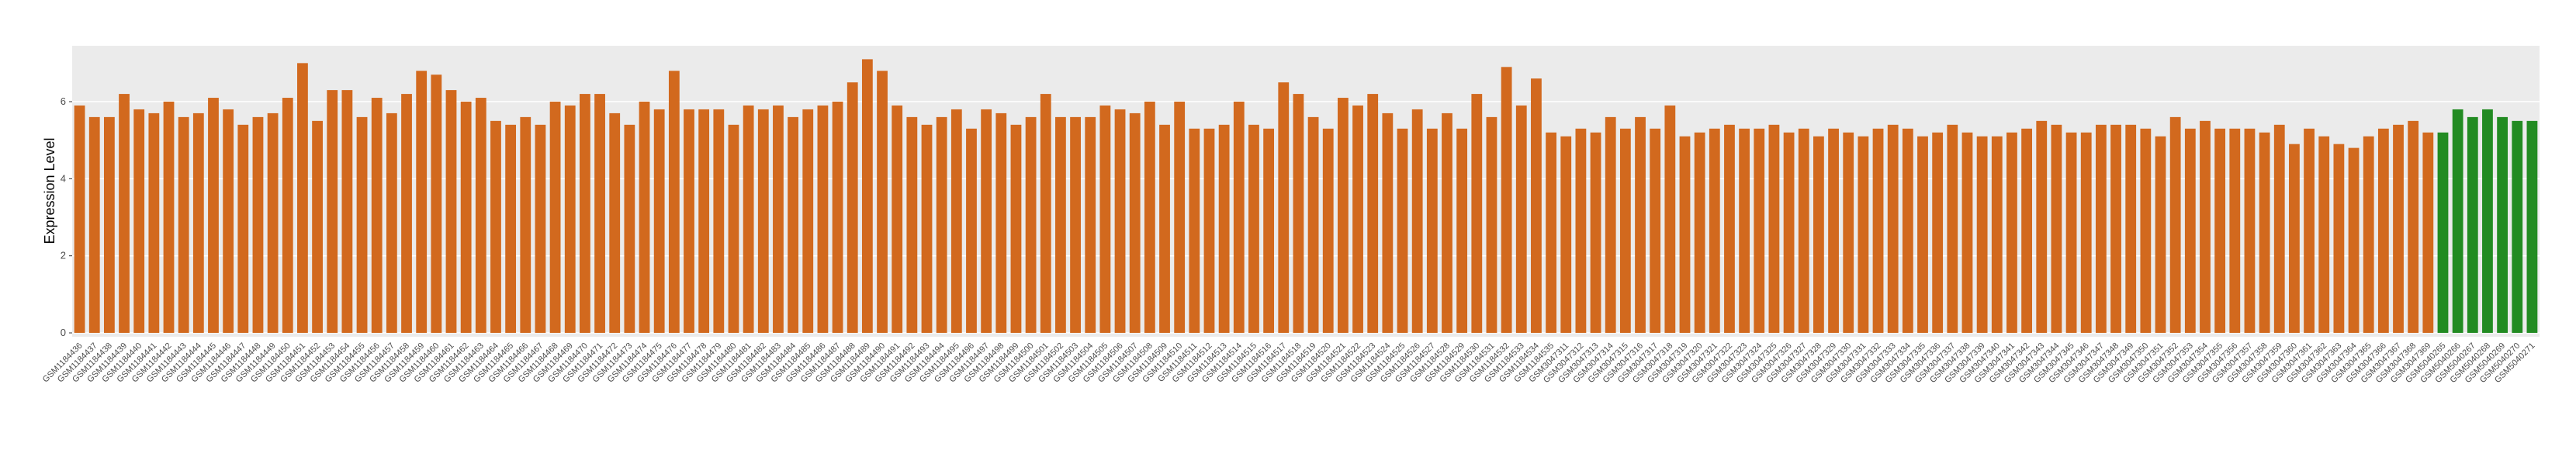  What do you see at coordinates (49, 191) in the screenshot?
I see `y-axis-title: Expression Level` at bounding box center [49, 191].